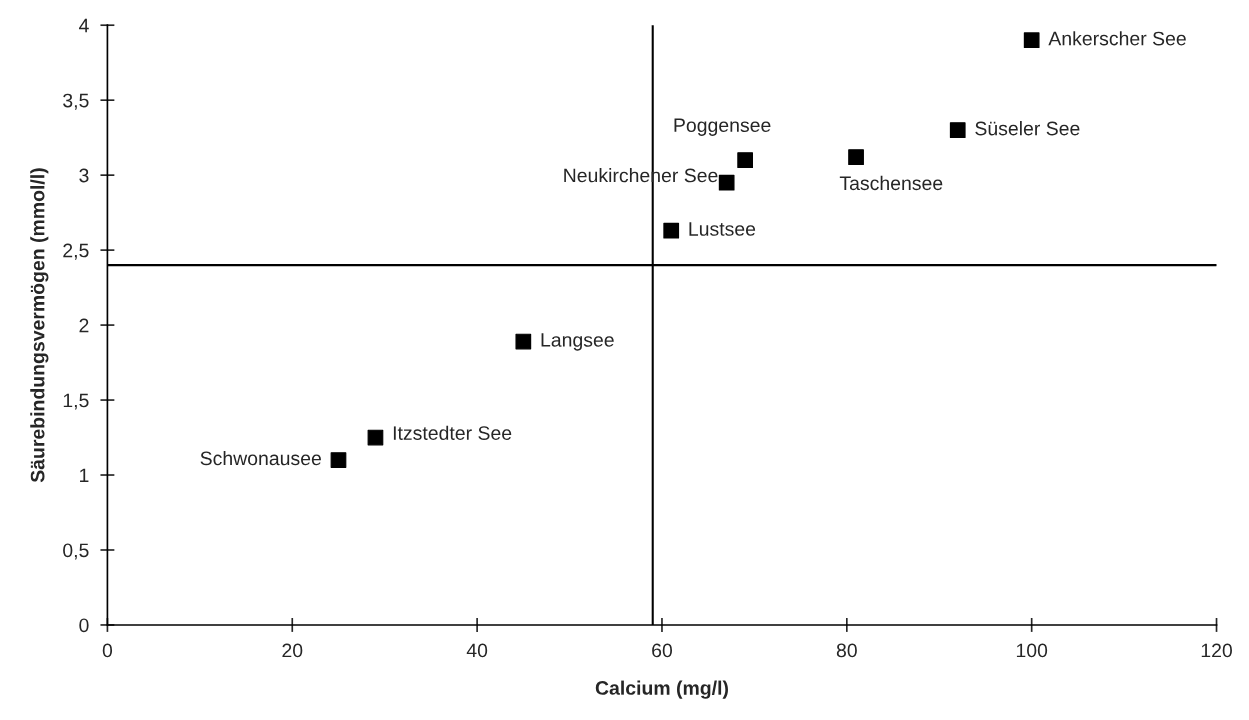 This screenshot has width=1249, height=720. Describe the element at coordinates (260, 458) in the screenshot. I see `annotation: Schwonausee` at that location.